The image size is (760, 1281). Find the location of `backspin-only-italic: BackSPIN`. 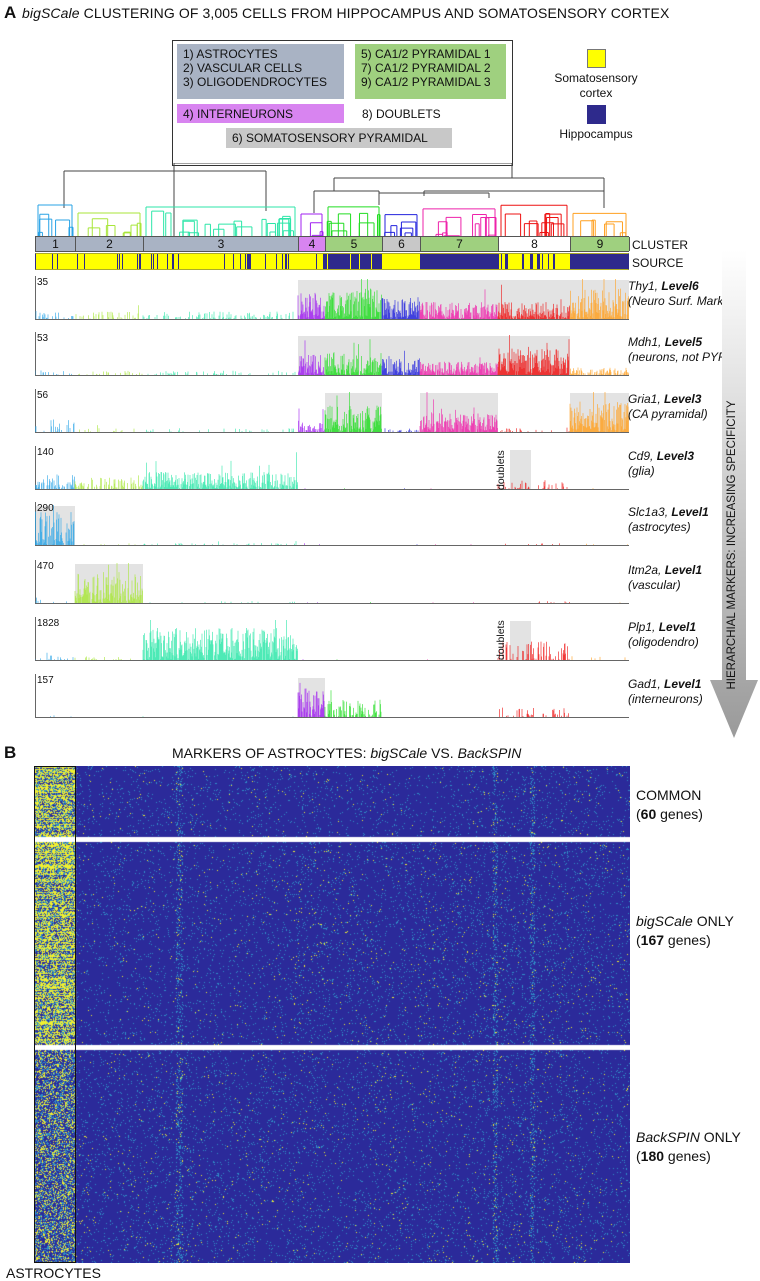

backspin-only-italic: BackSPIN is located at coordinates (668, 1137).